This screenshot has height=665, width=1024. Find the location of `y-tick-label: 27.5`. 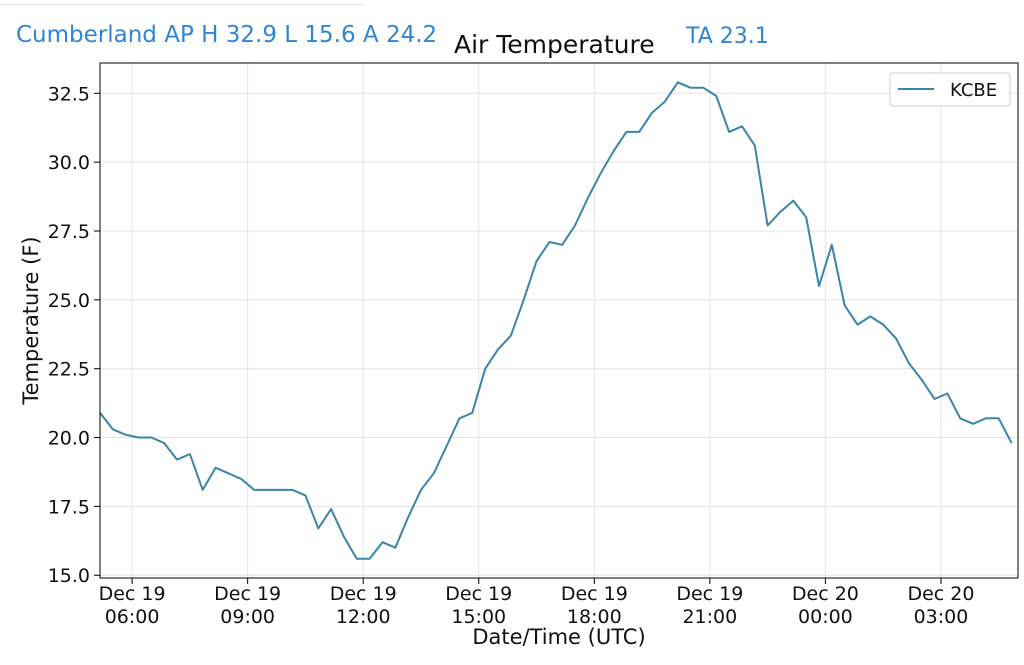

y-tick-label: 27.5 is located at coordinates (69, 232).